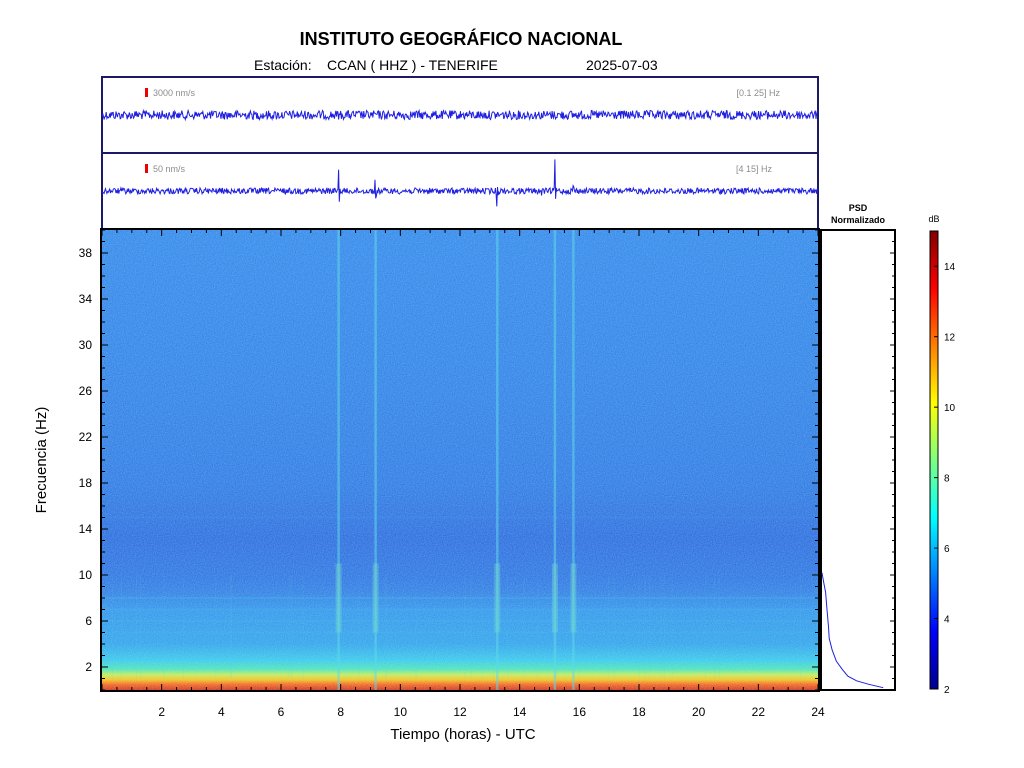 Image resolution: width=1024 pixels, height=768 pixels. What do you see at coordinates (818, 712) in the screenshot?
I see `x-tick-label: 24` at bounding box center [818, 712].